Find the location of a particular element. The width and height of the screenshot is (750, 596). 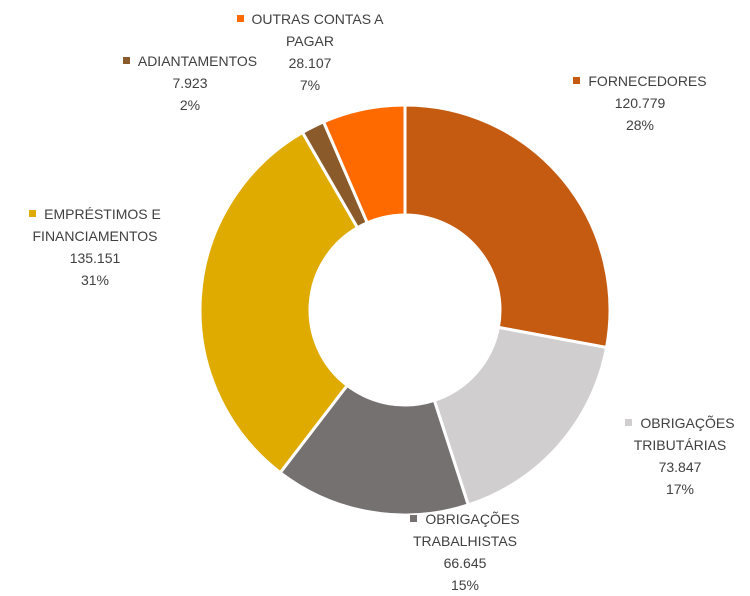

category-name: EMPRÉSTIMOS E FINANCIAMENTOS is located at coordinates (95, 225).